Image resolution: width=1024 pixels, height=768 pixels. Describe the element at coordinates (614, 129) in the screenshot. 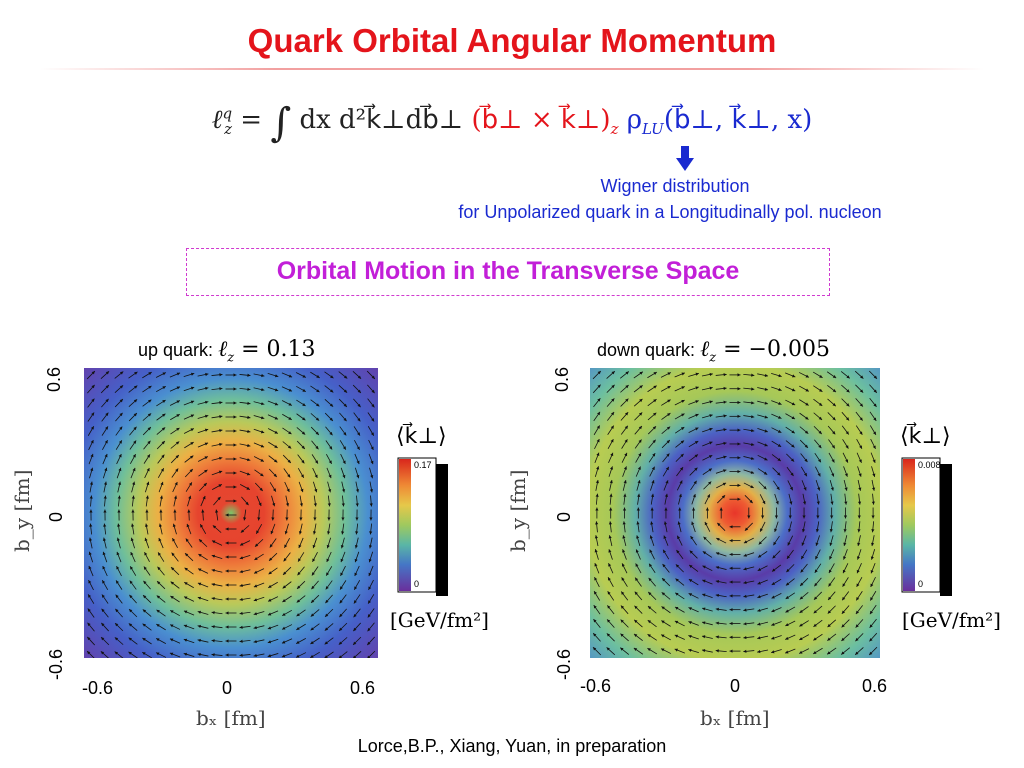

I see `cross-subscript: z` at that location.